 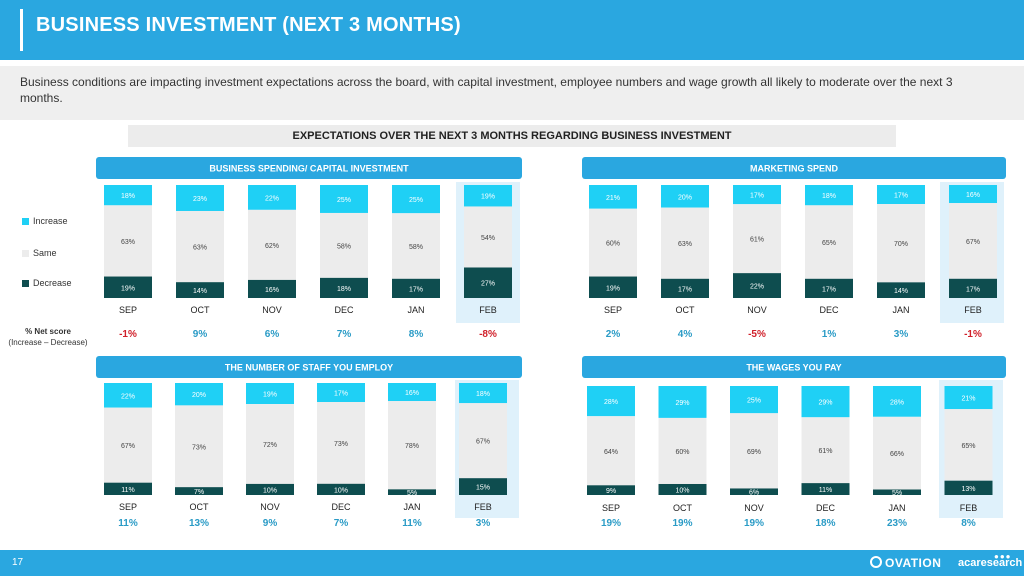 What do you see at coordinates (248, 25) in the screenshot?
I see `page-title: BUSINESS INVESTMENT (NEXT 3 MONTHS)` at bounding box center [248, 25].